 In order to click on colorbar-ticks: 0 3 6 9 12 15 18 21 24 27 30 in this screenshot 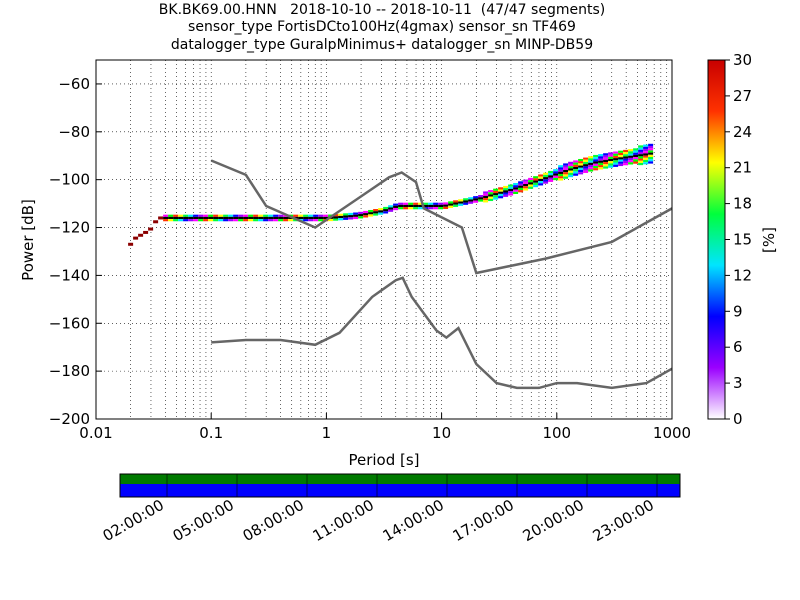, I will do `click(738, 239)`.